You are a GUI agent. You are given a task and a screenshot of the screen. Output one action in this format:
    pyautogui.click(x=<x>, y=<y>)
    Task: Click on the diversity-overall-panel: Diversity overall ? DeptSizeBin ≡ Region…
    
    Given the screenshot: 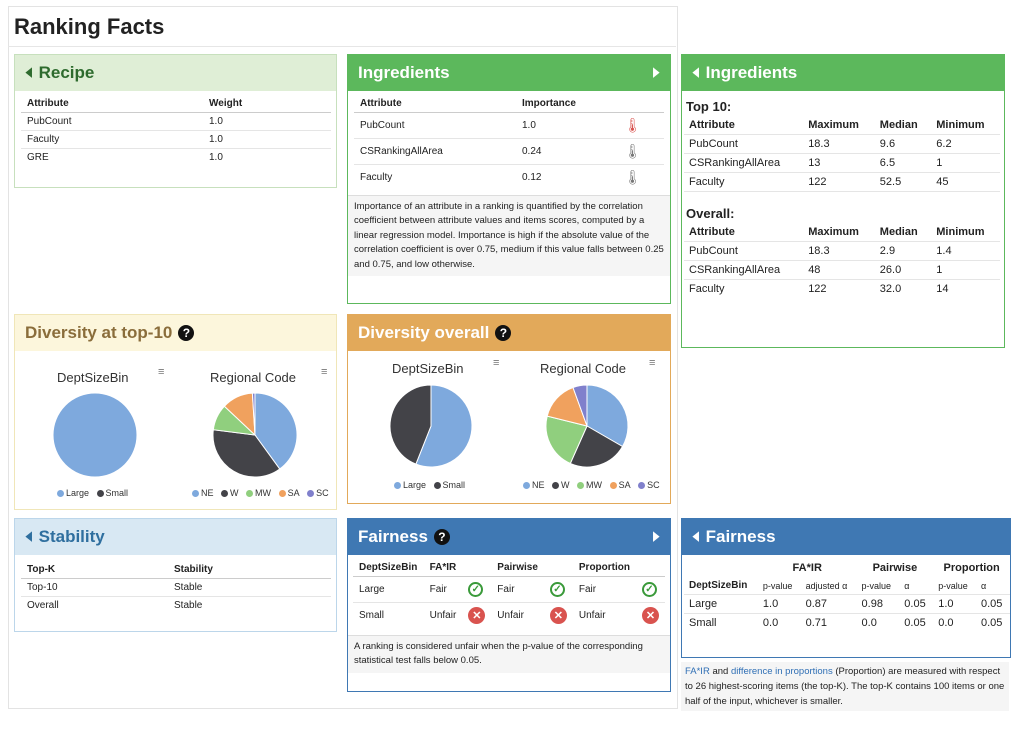 What is the action you would take?
    pyautogui.click(x=509, y=409)
    